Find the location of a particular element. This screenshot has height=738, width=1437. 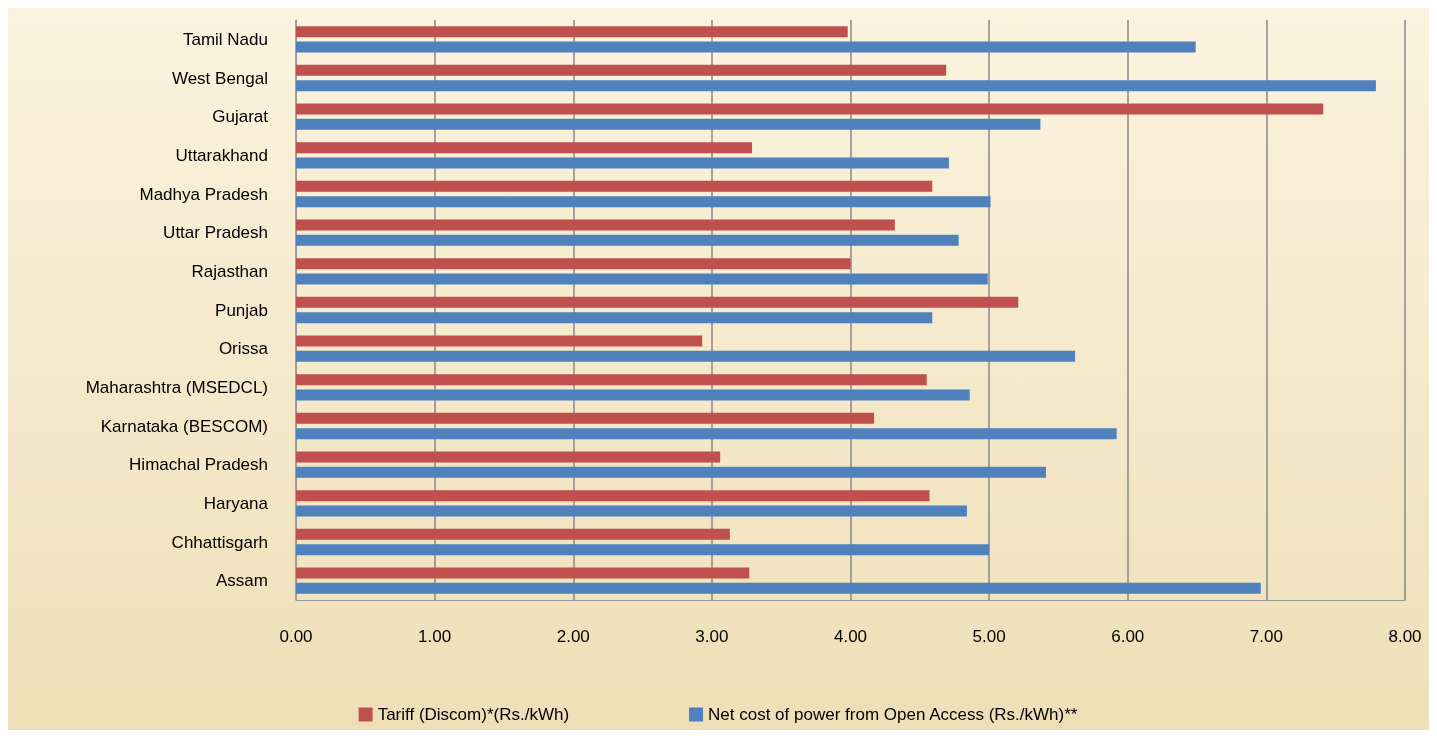

y-tick-label: Maharashtra (MSEDCL) is located at coordinates (176, 387).